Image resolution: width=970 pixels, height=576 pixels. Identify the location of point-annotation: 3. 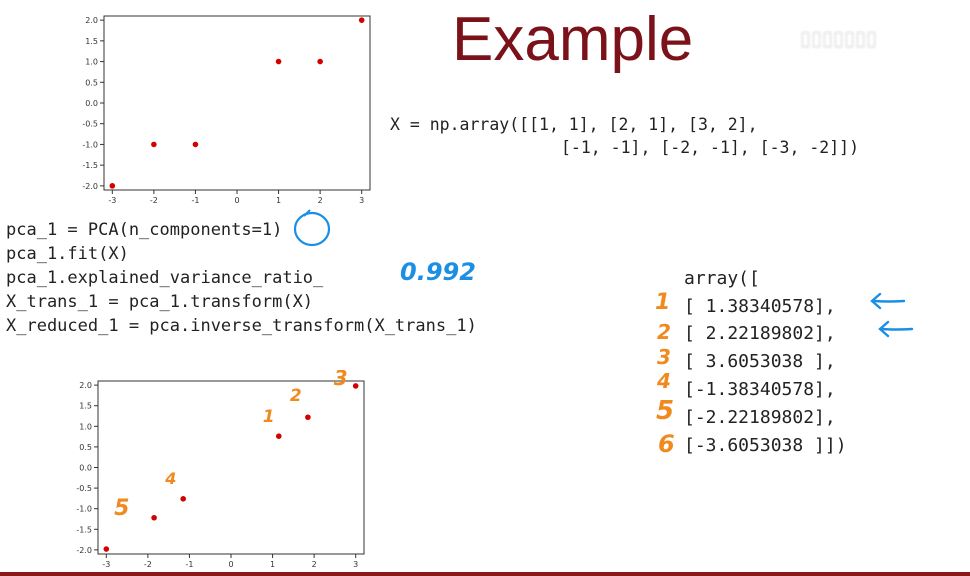
(341, 380).